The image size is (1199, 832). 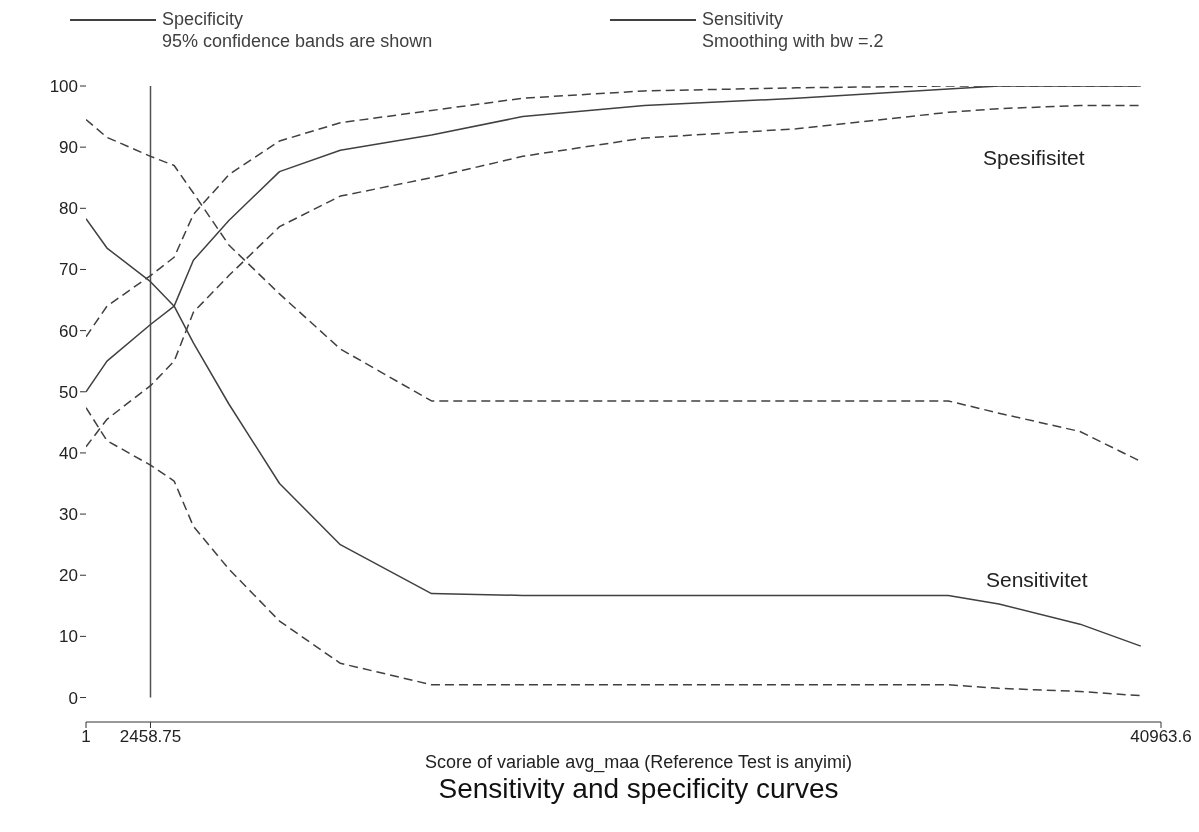 What do you see at coordinates (68, 270) in the screenshot?
I see `y-tick-label: 70` at bounding box center [68, 270].